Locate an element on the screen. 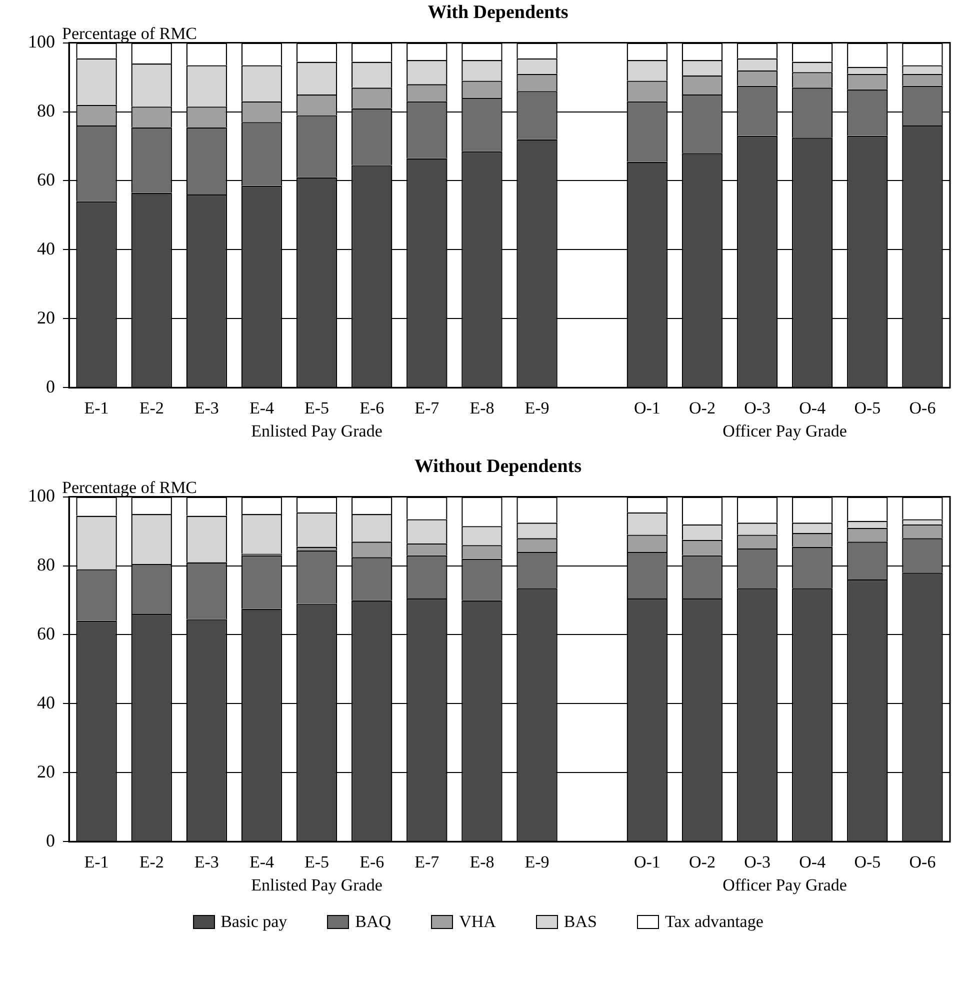  legend-label: Basic pay is located at coordinates (254, 922).